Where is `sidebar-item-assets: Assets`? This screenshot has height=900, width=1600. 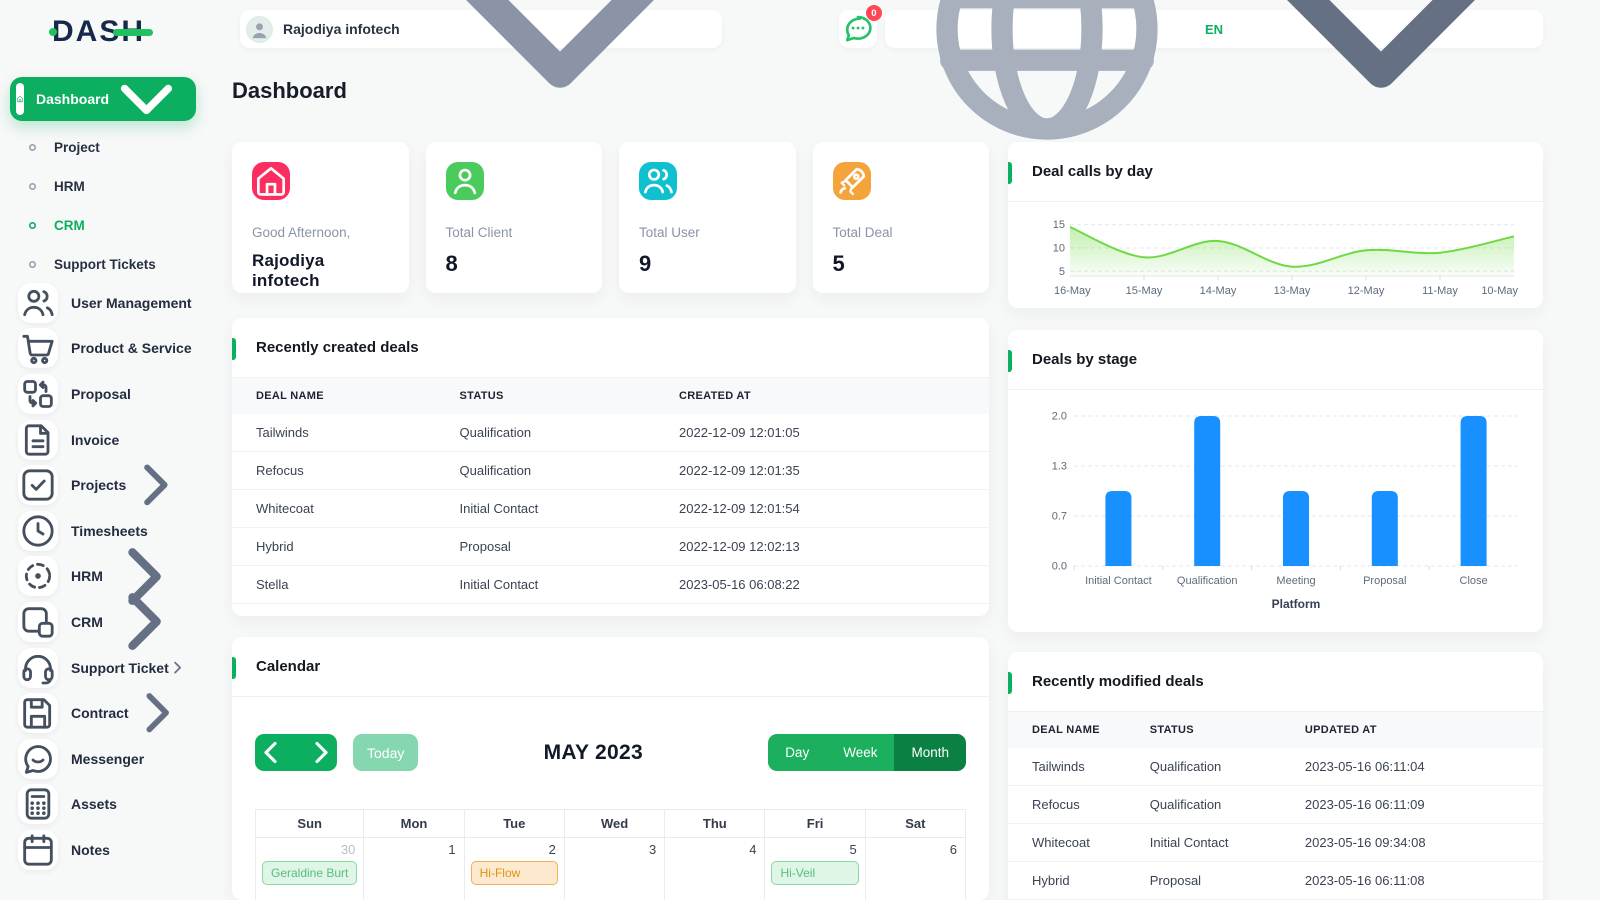 sidebar-item-assets: Assets is located at coordinates (110, 805).